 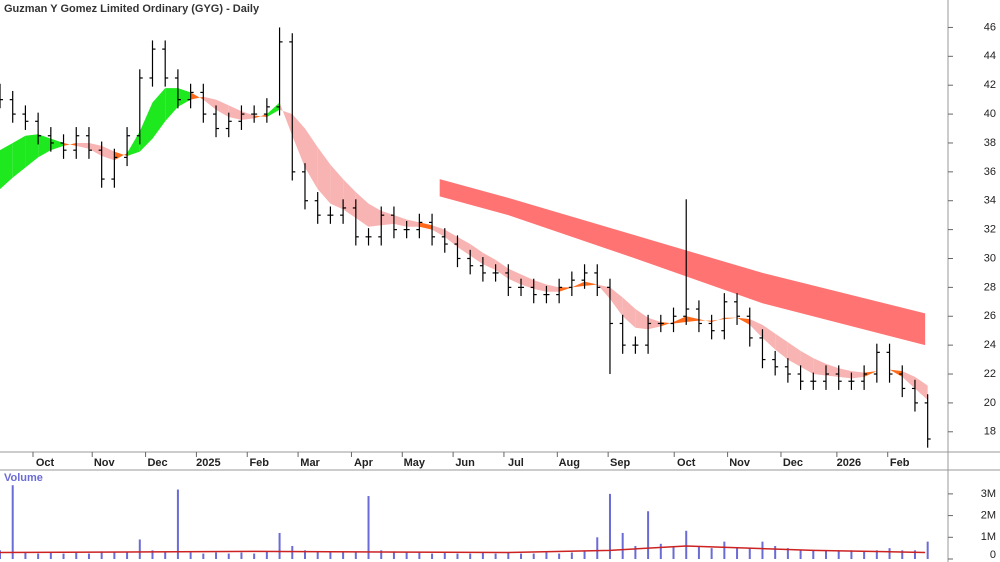 What do you see at coordinates (990, 345) in the screenshot?
I see `y-tick-label: 24` at bounding box center [990, 345].